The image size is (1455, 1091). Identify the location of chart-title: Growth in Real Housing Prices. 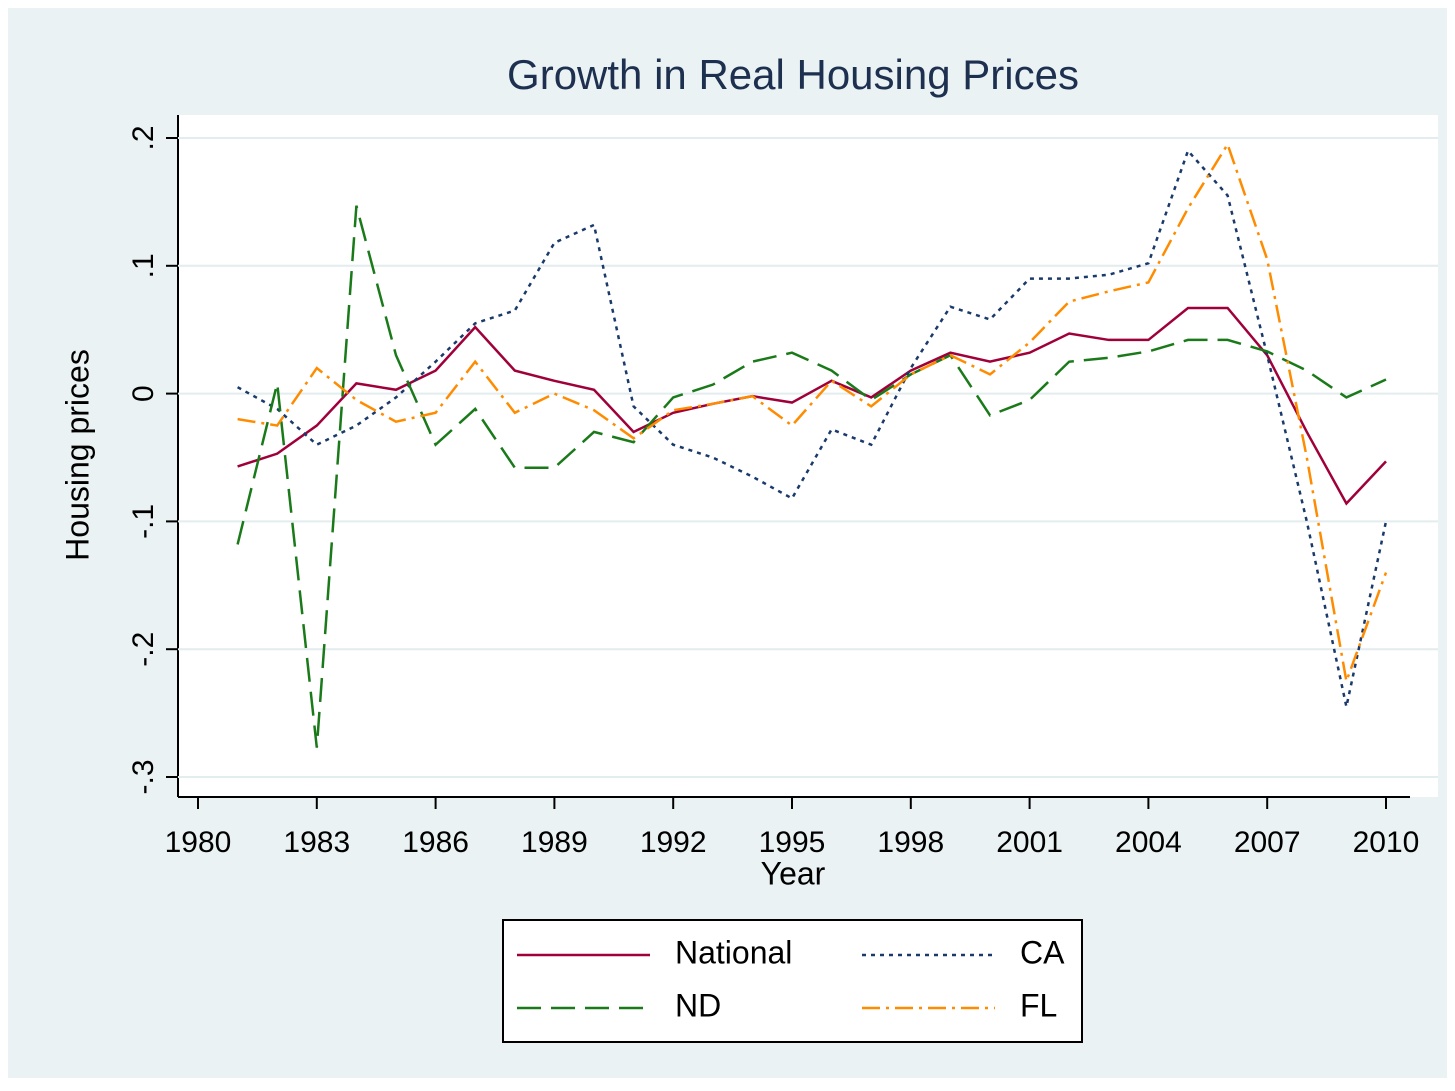
(793, 74).